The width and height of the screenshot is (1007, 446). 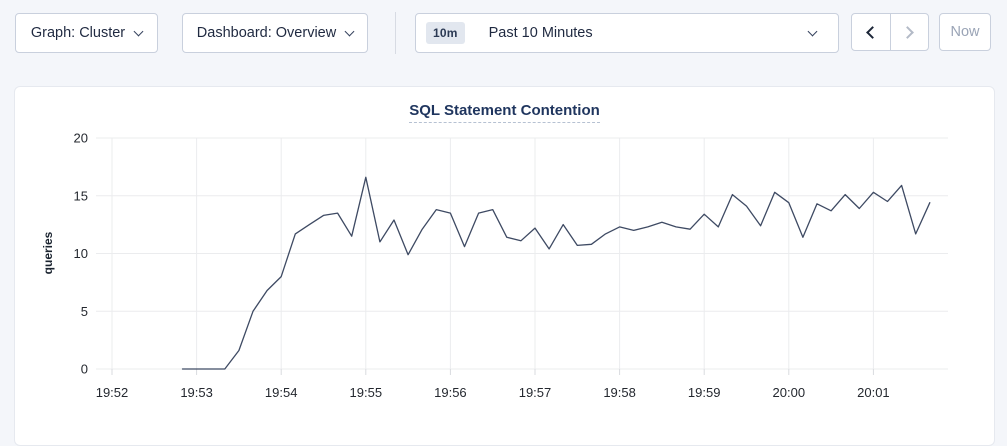 I want to click on svg-text: 0, so click(x=84, y=369).